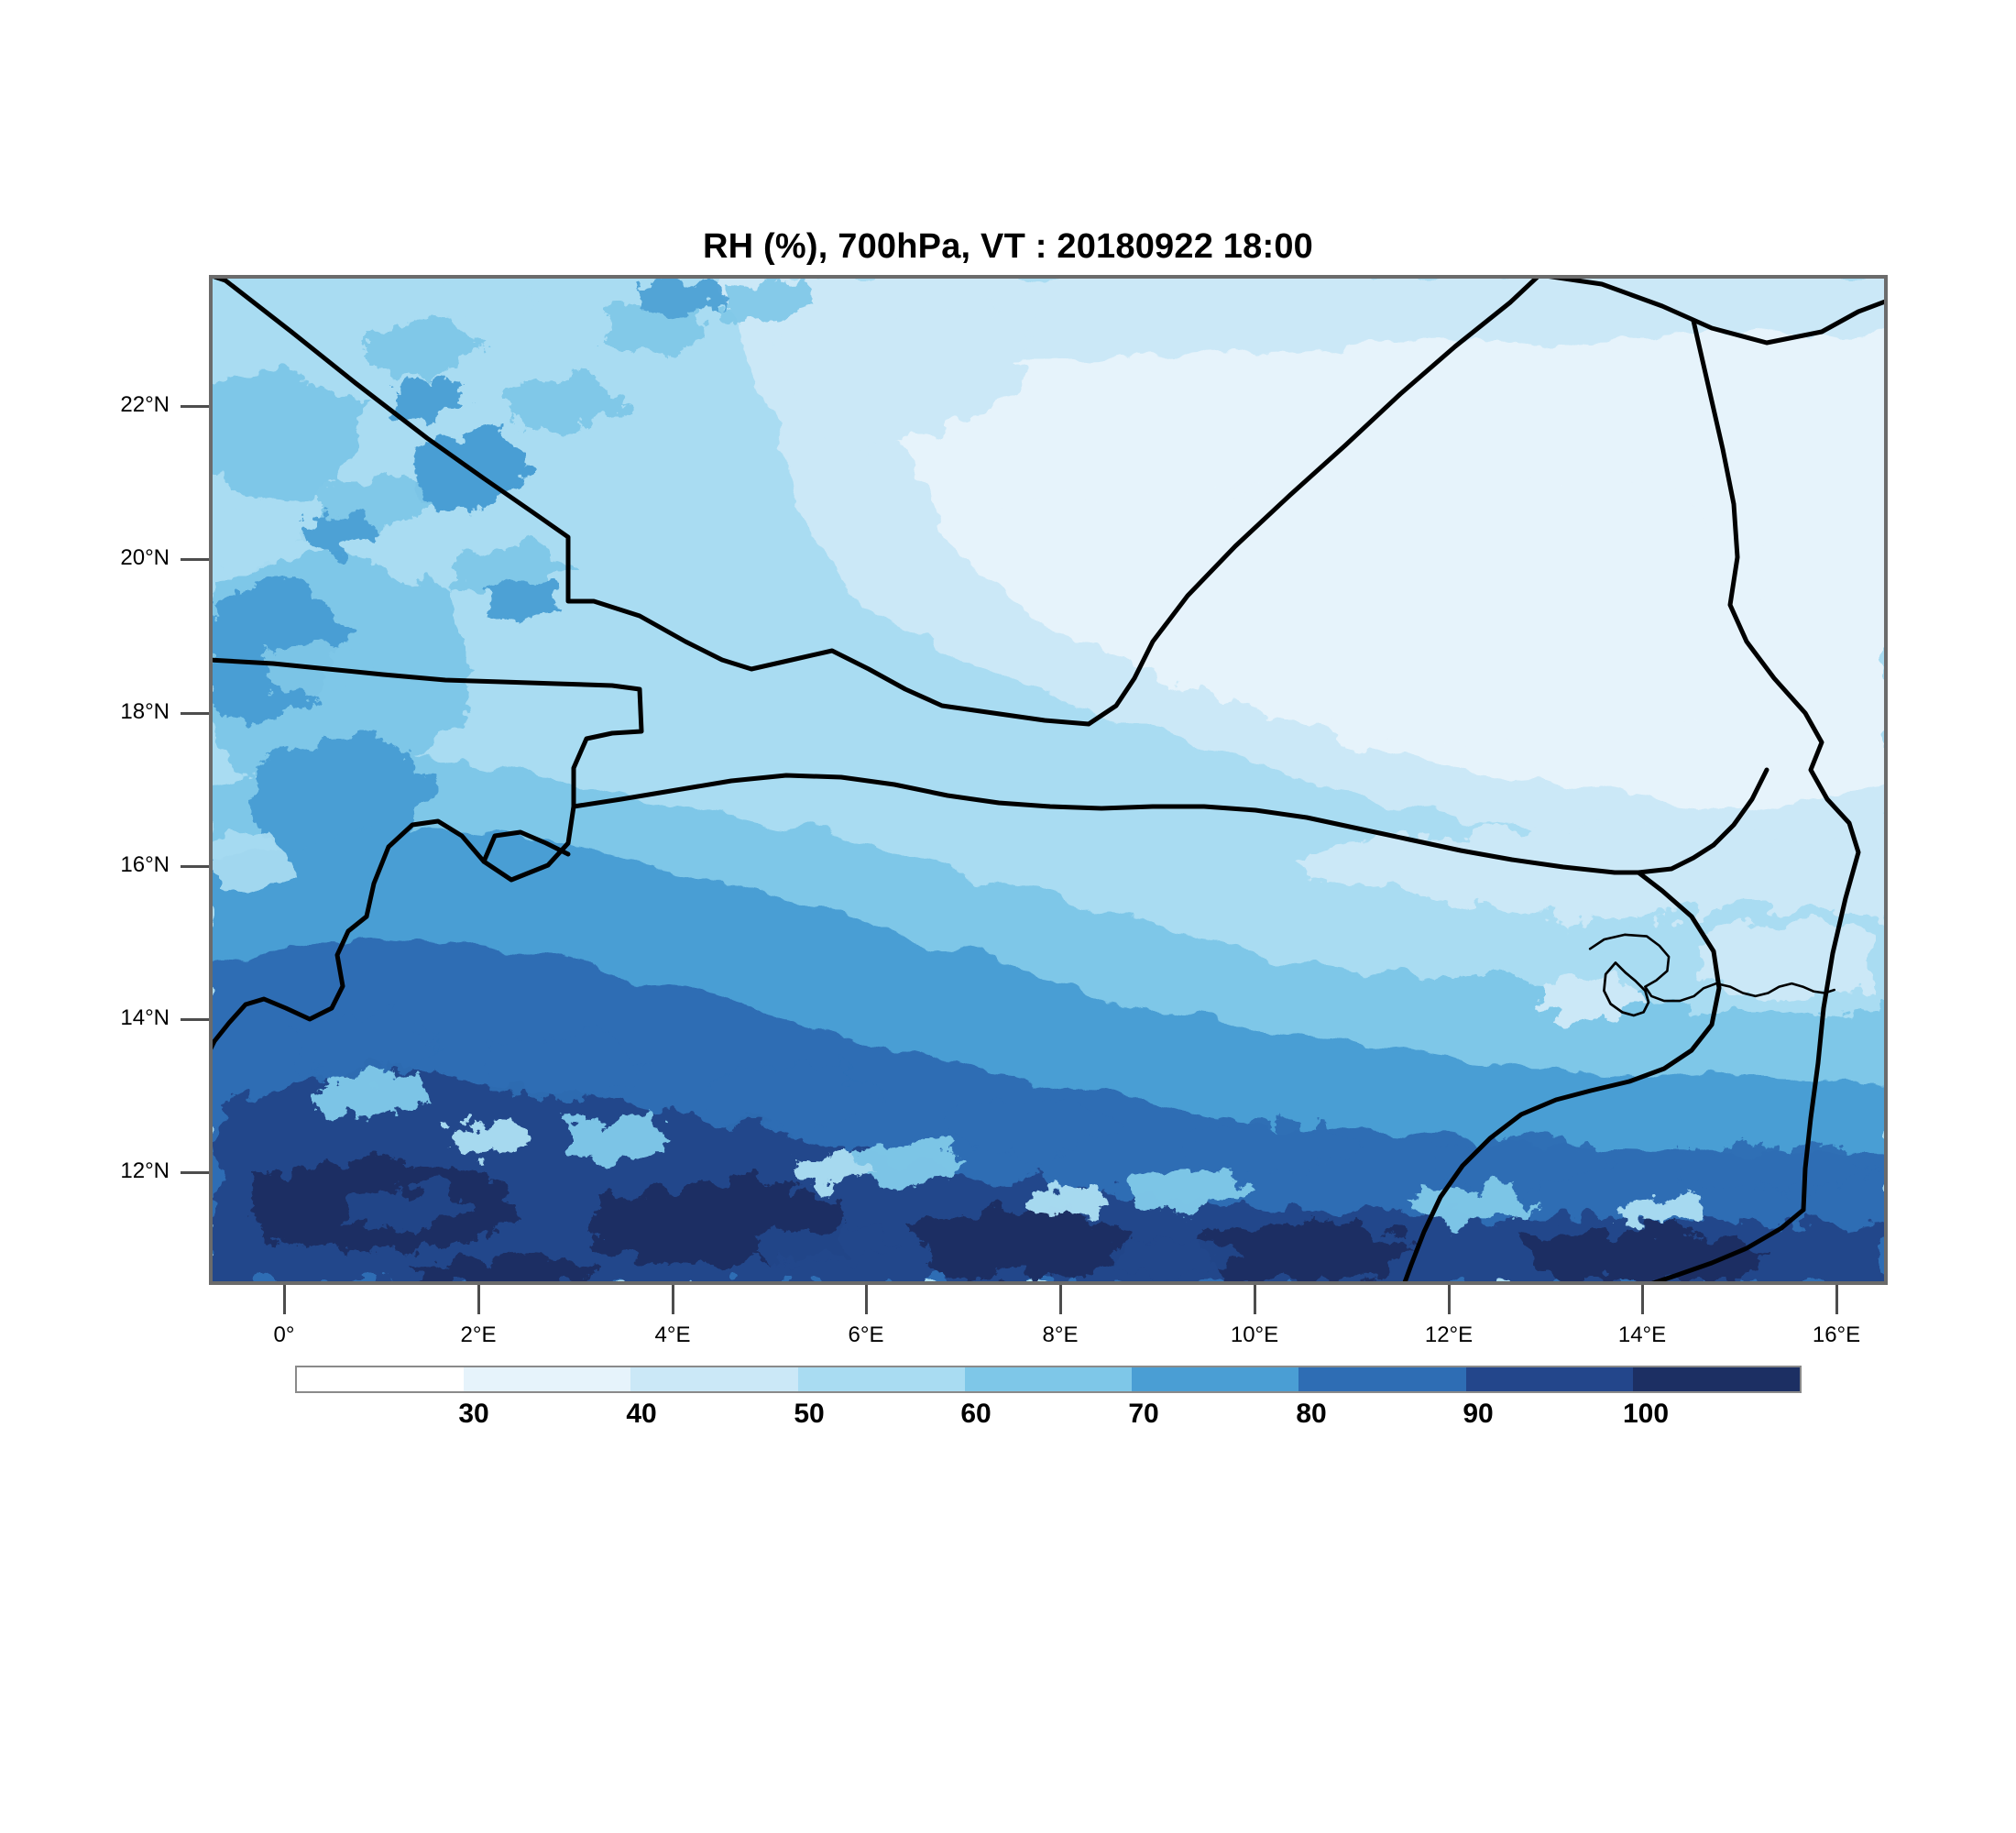 This screenshot has width=2016, height=1833. Describe the element at coordinates (195, 559) in the screenshot. I see `ytick-20n` at that location.